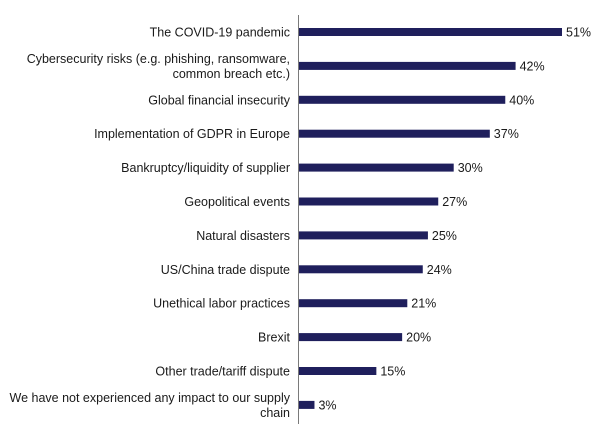 The height and width of the screenshot is (438, 605). Describe the element at coordinates (444, 236) in the screenshot. I see `data-label: 25%` at that location.